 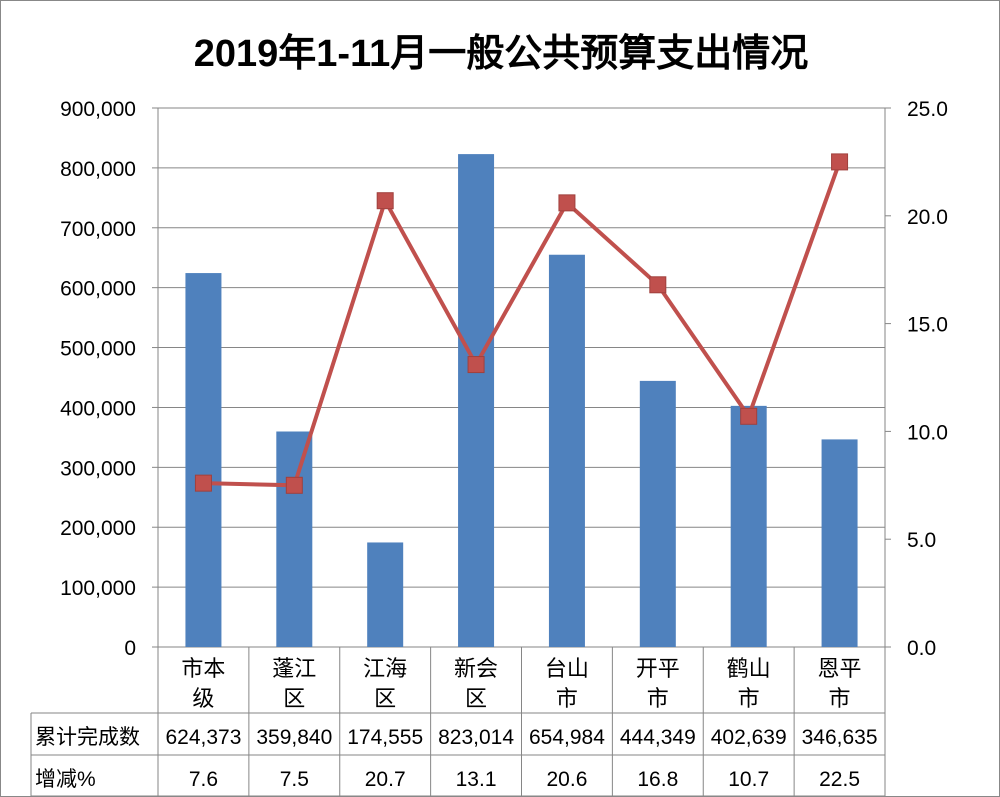 What do you see at coordinates (98, 109) in the screenshot?
I see `left-tick-label: 900,000` at bounding box center [98, 109].